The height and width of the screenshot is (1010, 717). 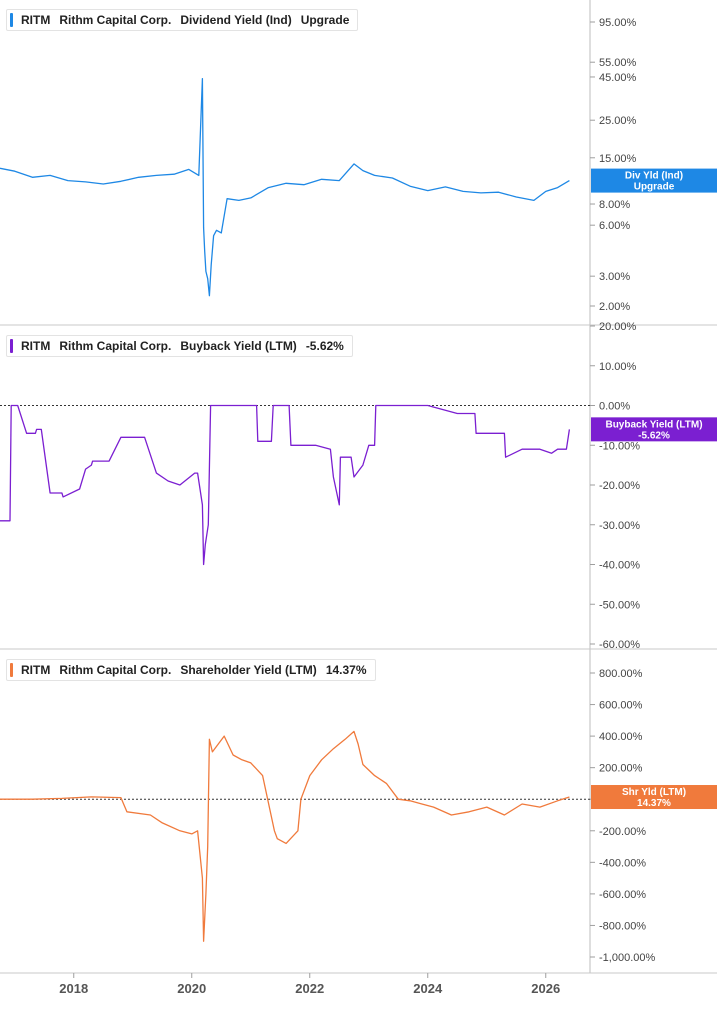 I want to click on legend-value: Upgrade, so click(x=325, y=20).